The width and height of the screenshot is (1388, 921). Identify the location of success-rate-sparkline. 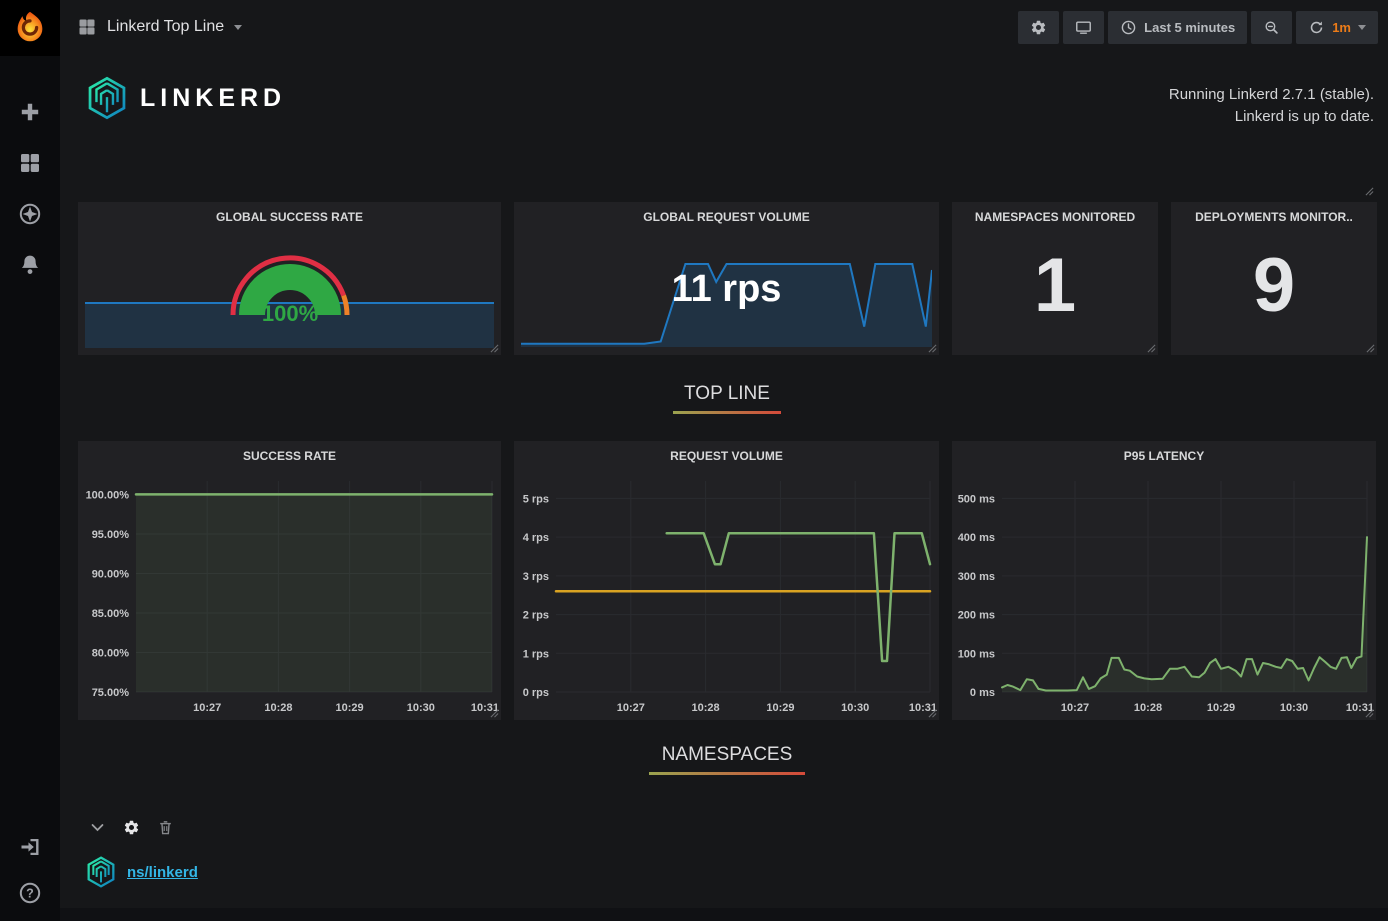
(289, 325).